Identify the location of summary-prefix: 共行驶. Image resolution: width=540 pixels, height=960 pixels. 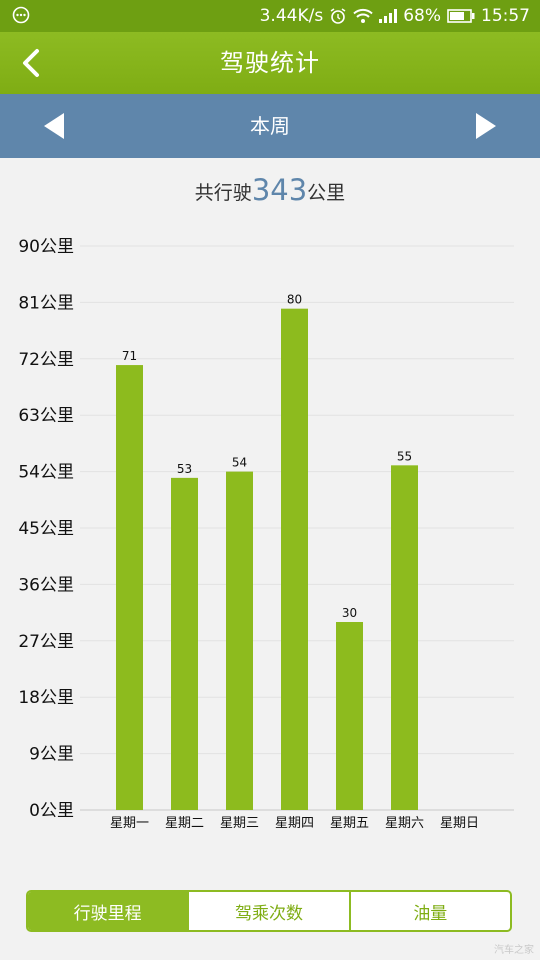
(223, 193).